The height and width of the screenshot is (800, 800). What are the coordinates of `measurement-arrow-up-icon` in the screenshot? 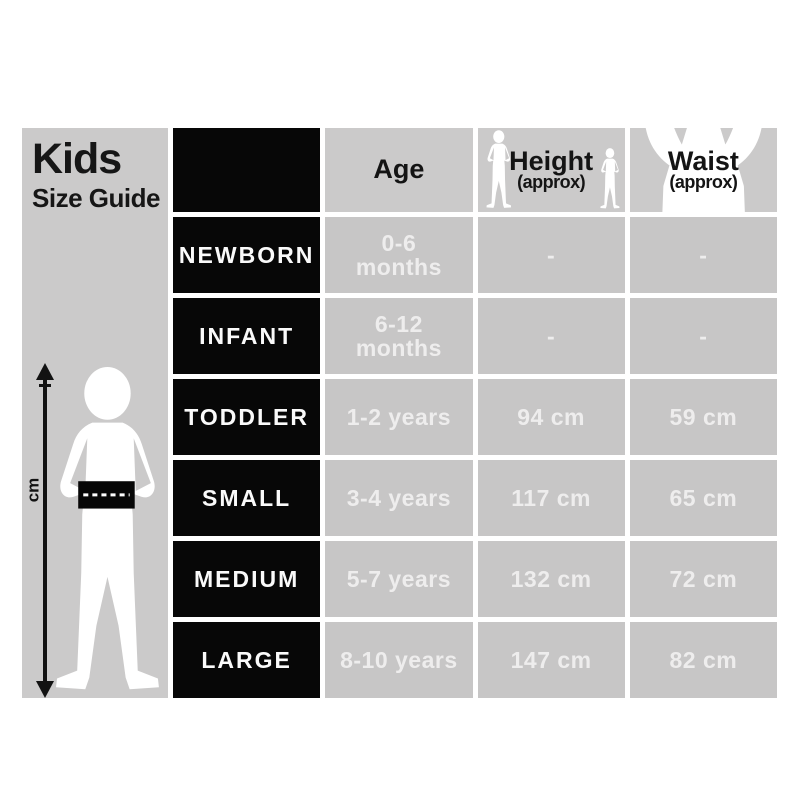 It's located at (45, 371).